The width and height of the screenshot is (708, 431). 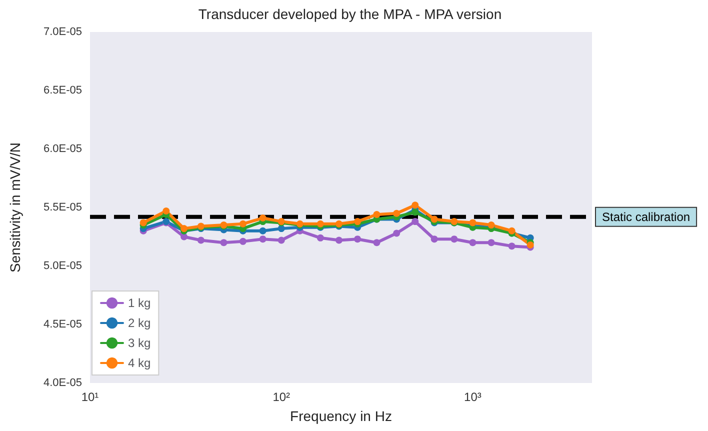 I want to click on x-tick-label: 10³, so click(x=473, y=397).